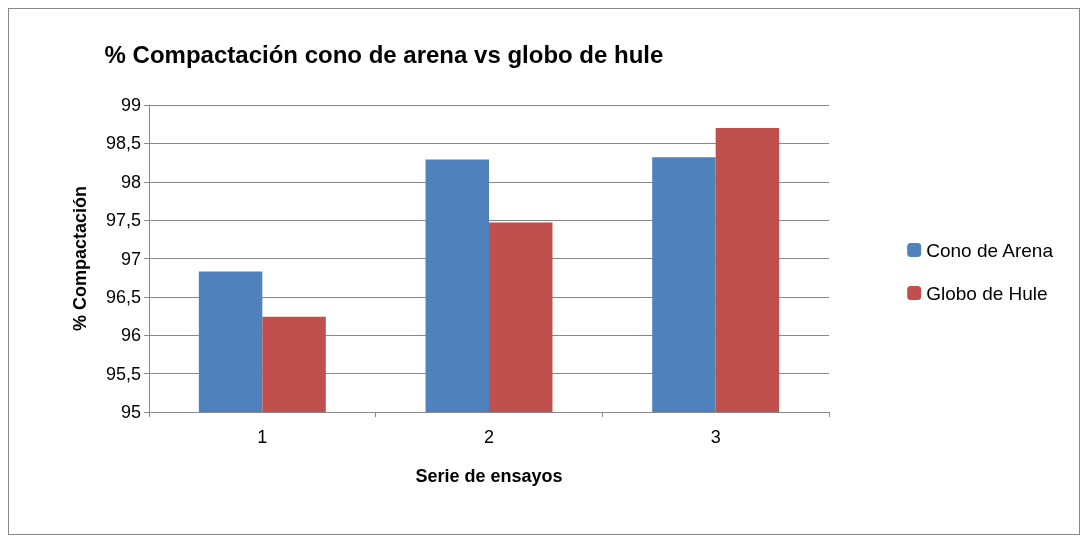 The image size is (1089, 544). I want to click on y-tick-label: 95, so click(130, 412).